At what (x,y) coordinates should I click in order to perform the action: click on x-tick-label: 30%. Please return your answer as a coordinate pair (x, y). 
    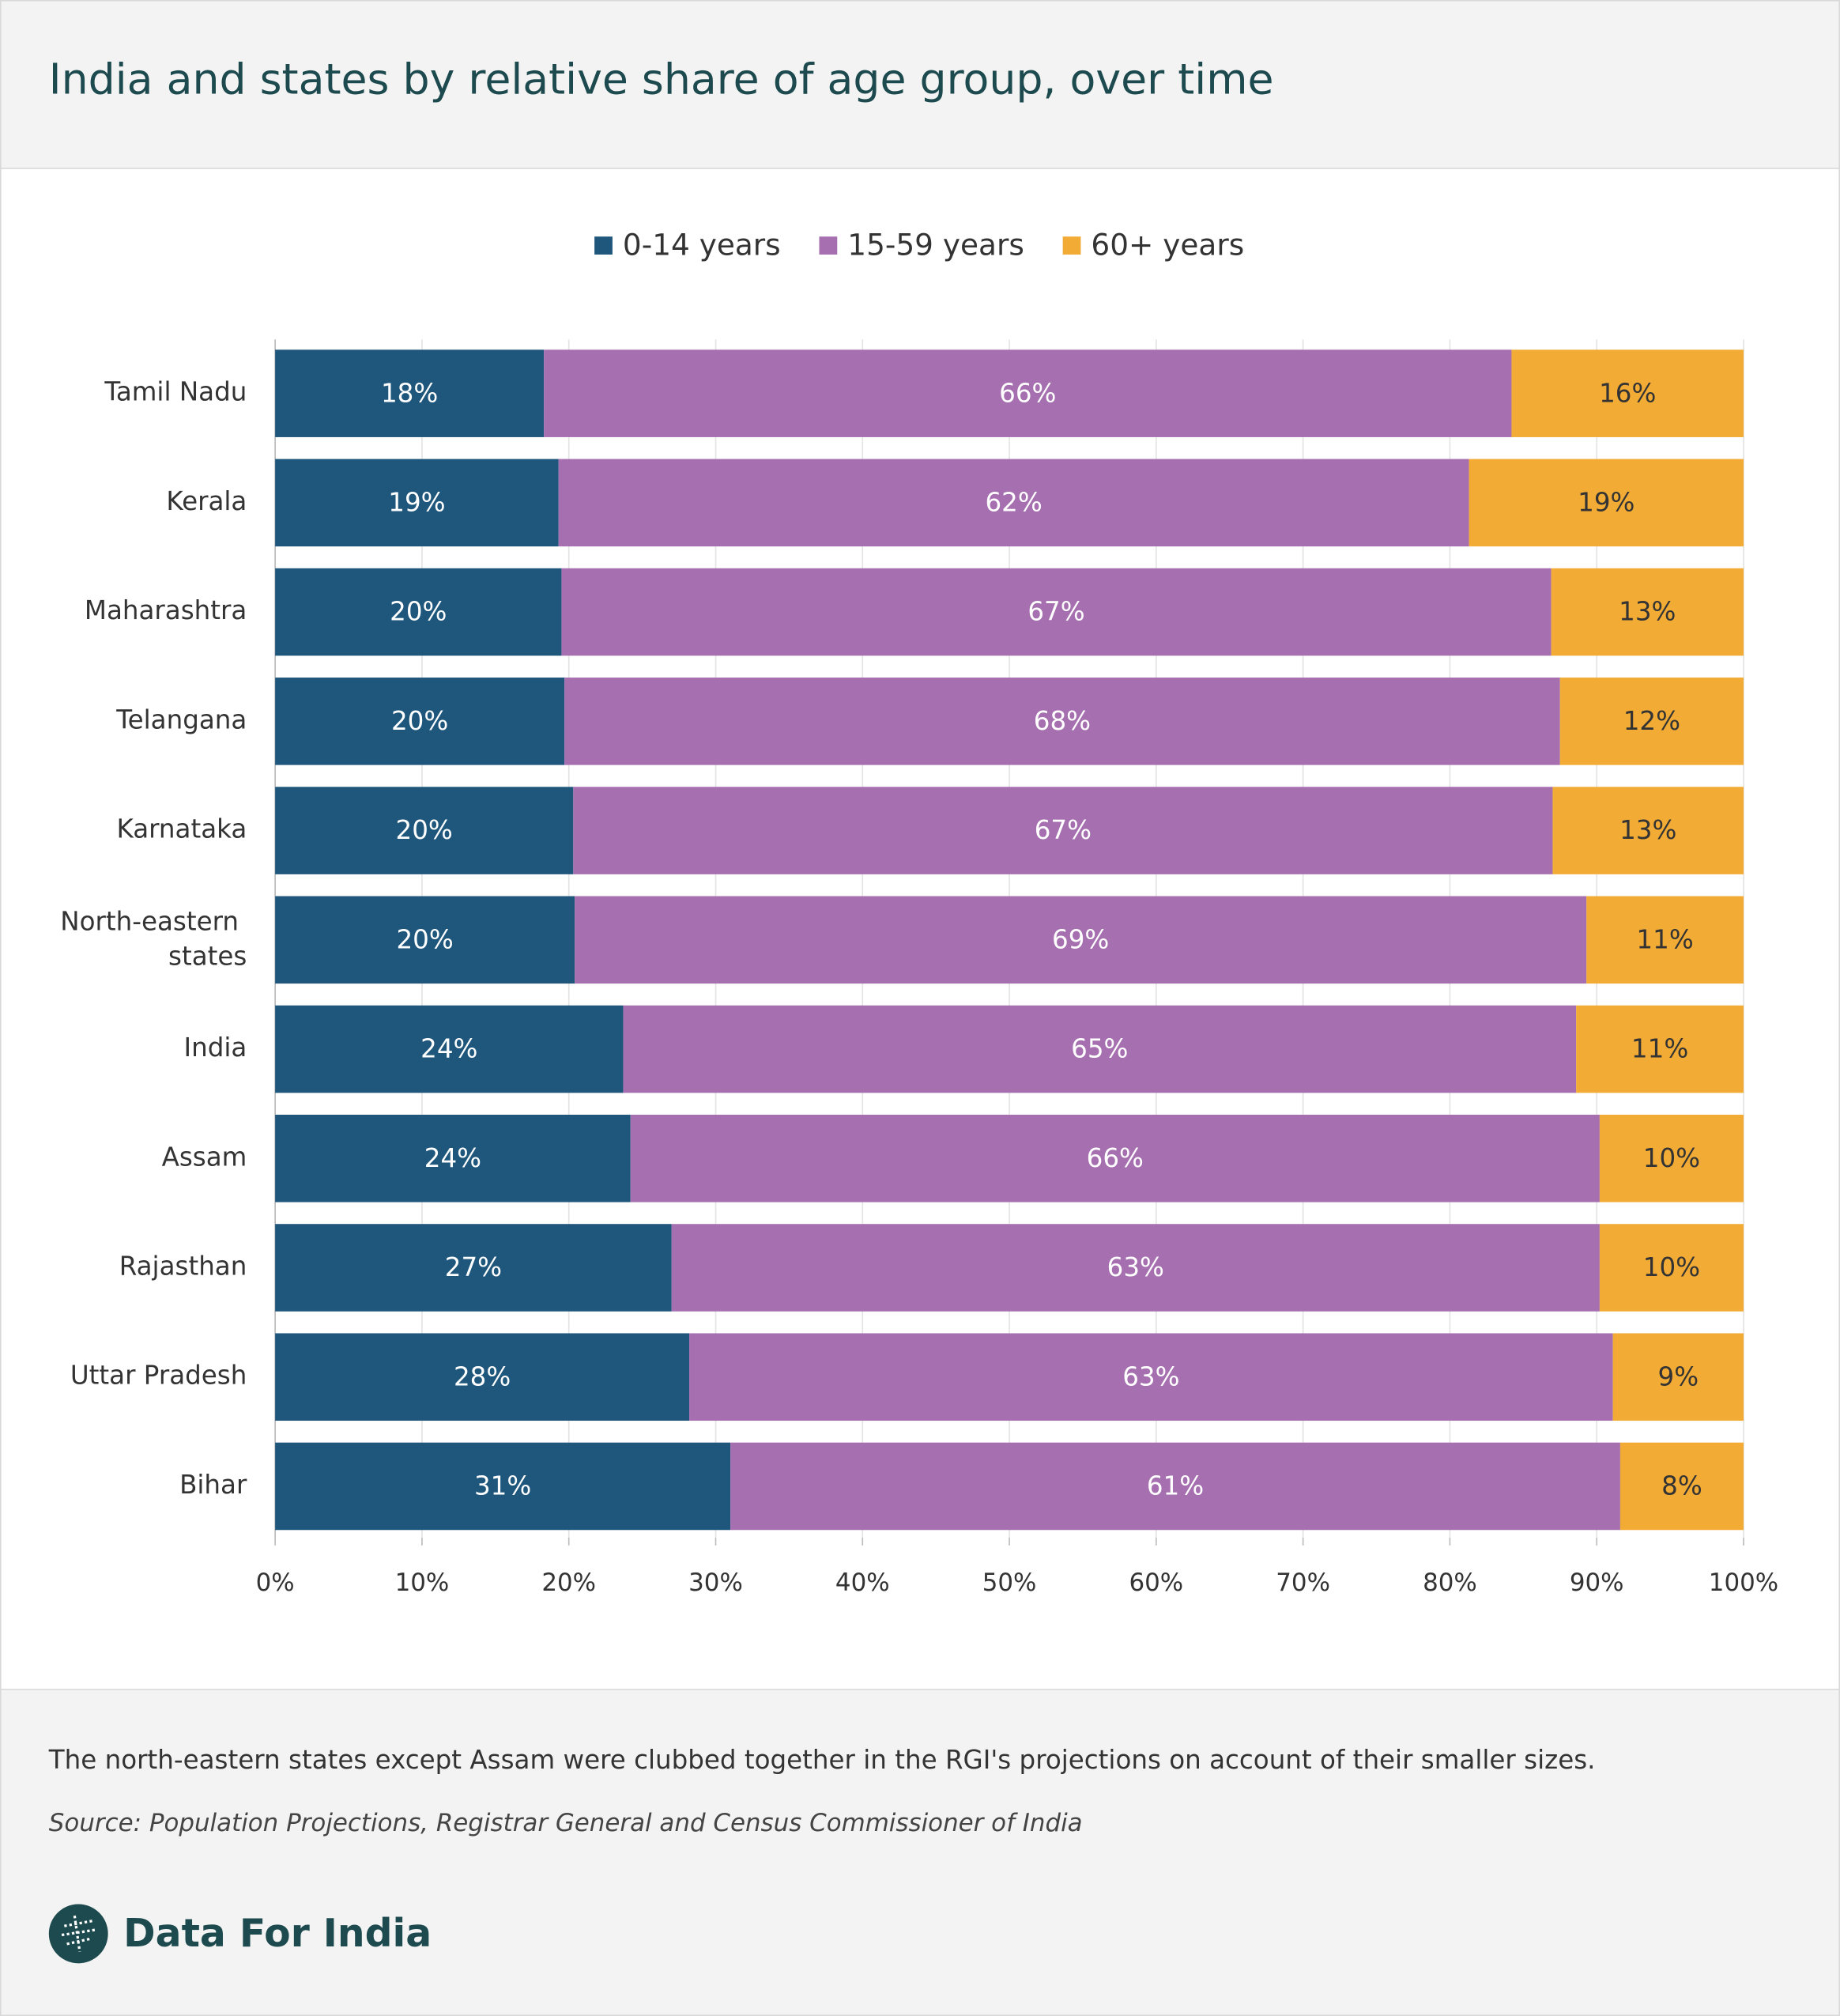
    Looking at the image, I should click on (715, 1583).